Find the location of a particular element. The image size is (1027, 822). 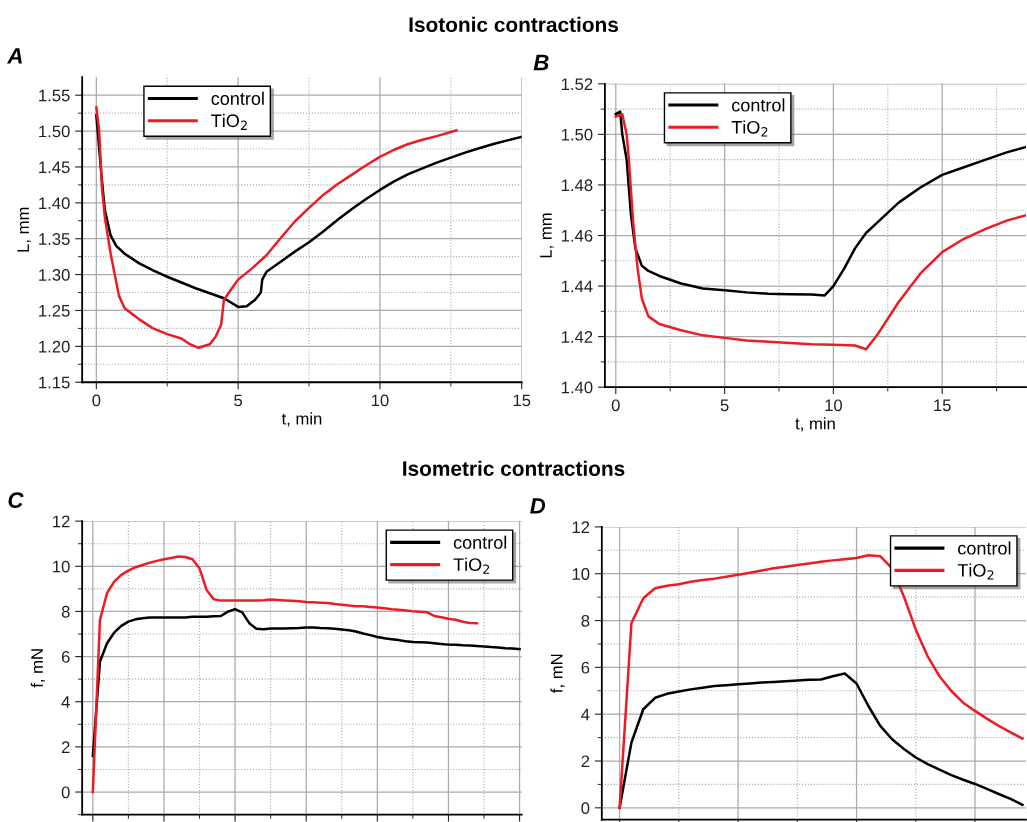

text: Isotonic contractions is located at coordinates (513, 24).